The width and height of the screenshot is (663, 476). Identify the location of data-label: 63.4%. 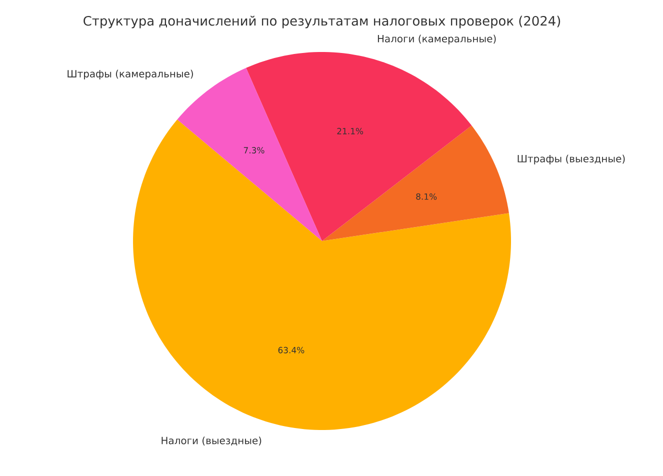
(291, 350).